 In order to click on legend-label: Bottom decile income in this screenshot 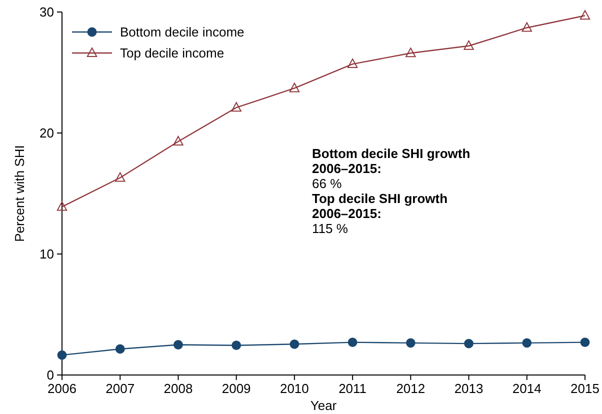, I will do `click(182, 32)`.